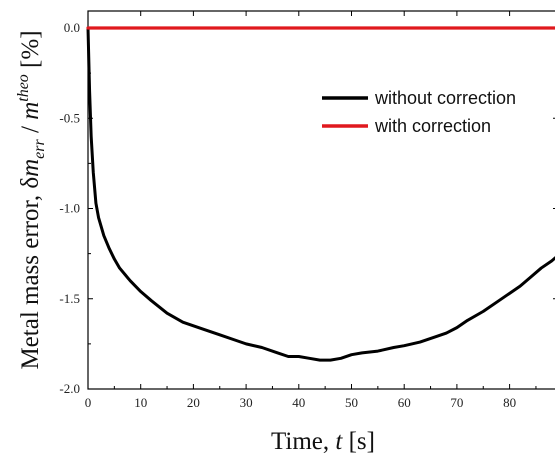 The height and width of the screenshot is (467, 555). I want to click on x-tick-label: 60, so click(404, 402).